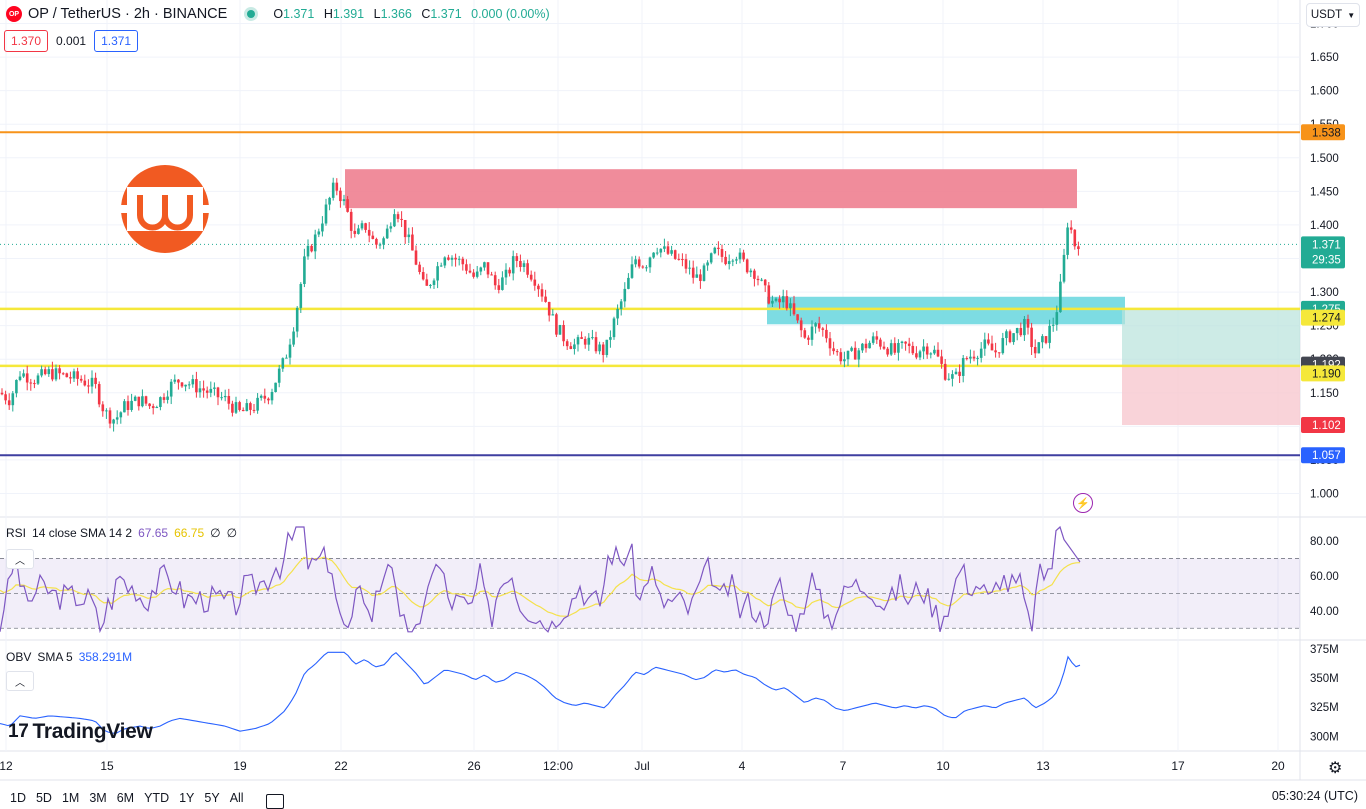  Describe the element at coordinates (187, 798) in the screenshot. I see `range-1y: 1Y` at that location.